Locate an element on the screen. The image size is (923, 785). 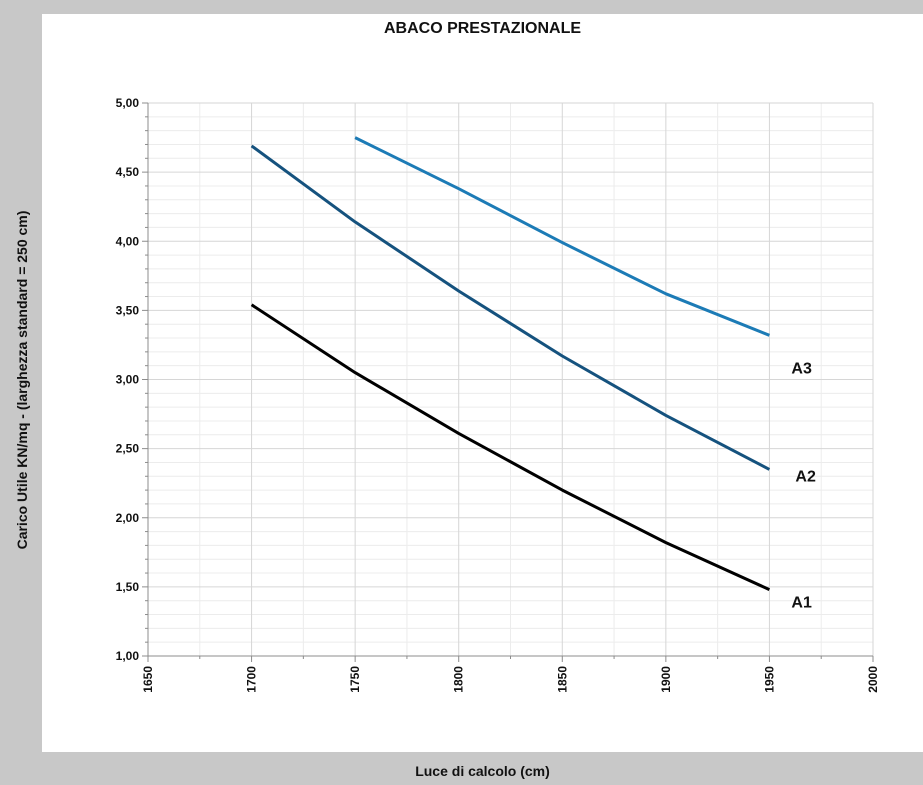
x-tick-label: 1750 is located at coordinates (355, 679).